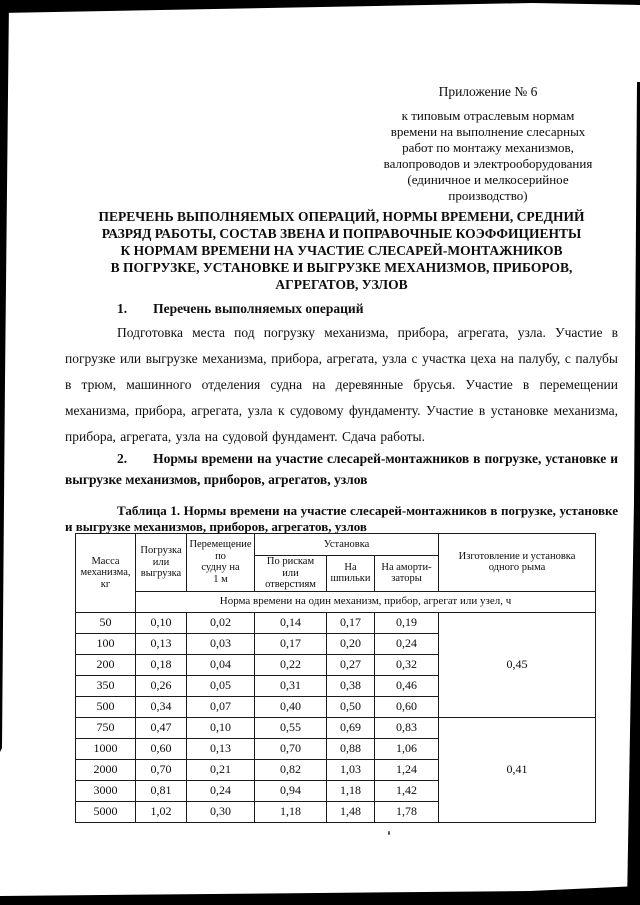 The height and width of the screenshot is (905, 640). What do you see at coordinates (406, 622) in the screenshot?
I see `shock-cell: 0,19` at bounding box center [406, 622].